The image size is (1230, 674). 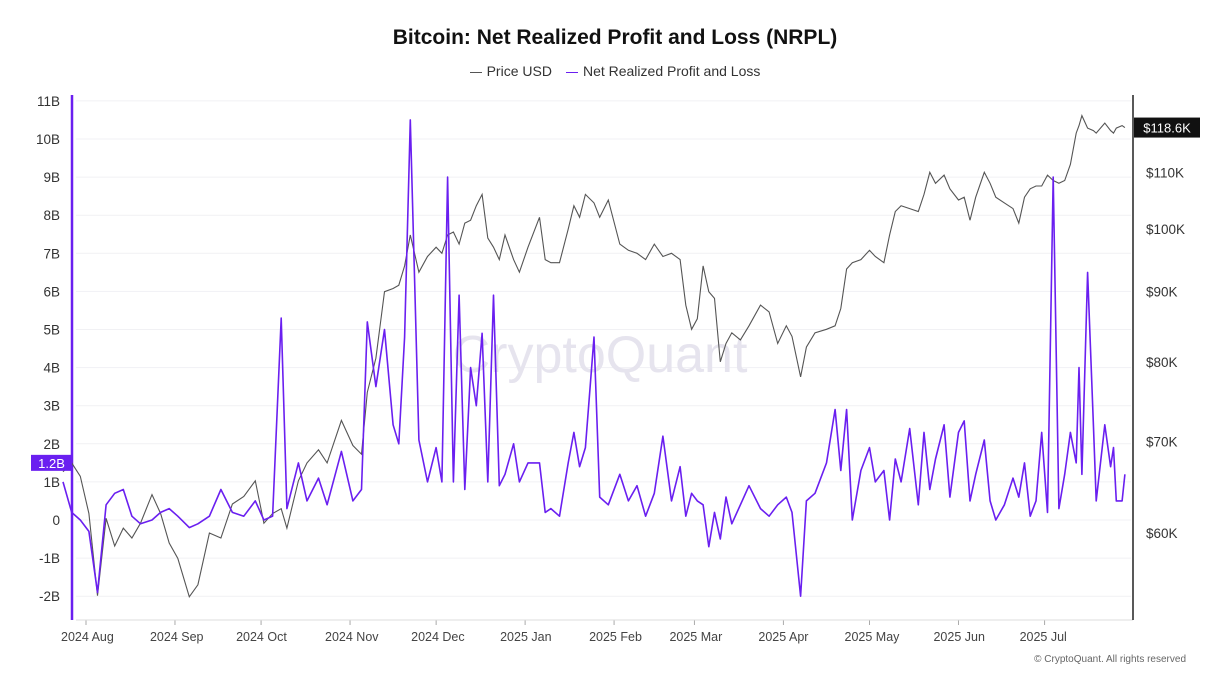 I want to click on left-tick-label: 4B, so click(x=51, y=368).